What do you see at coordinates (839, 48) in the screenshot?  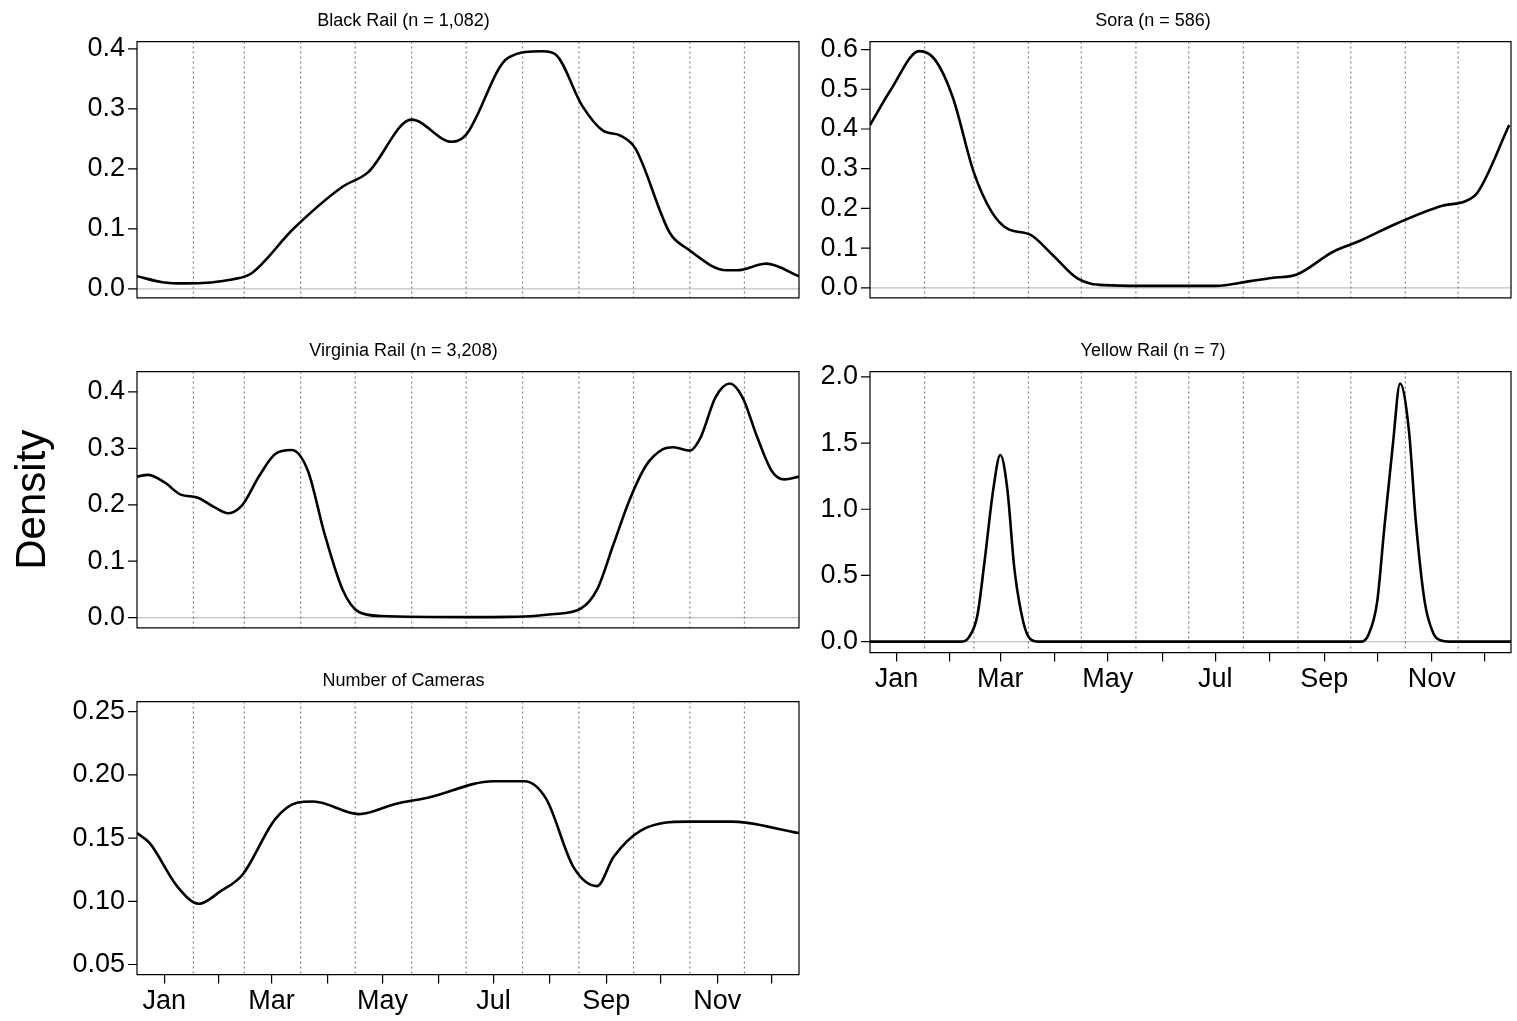 I see `y-tick-label: 0.6` at bounding box center [839, 48].